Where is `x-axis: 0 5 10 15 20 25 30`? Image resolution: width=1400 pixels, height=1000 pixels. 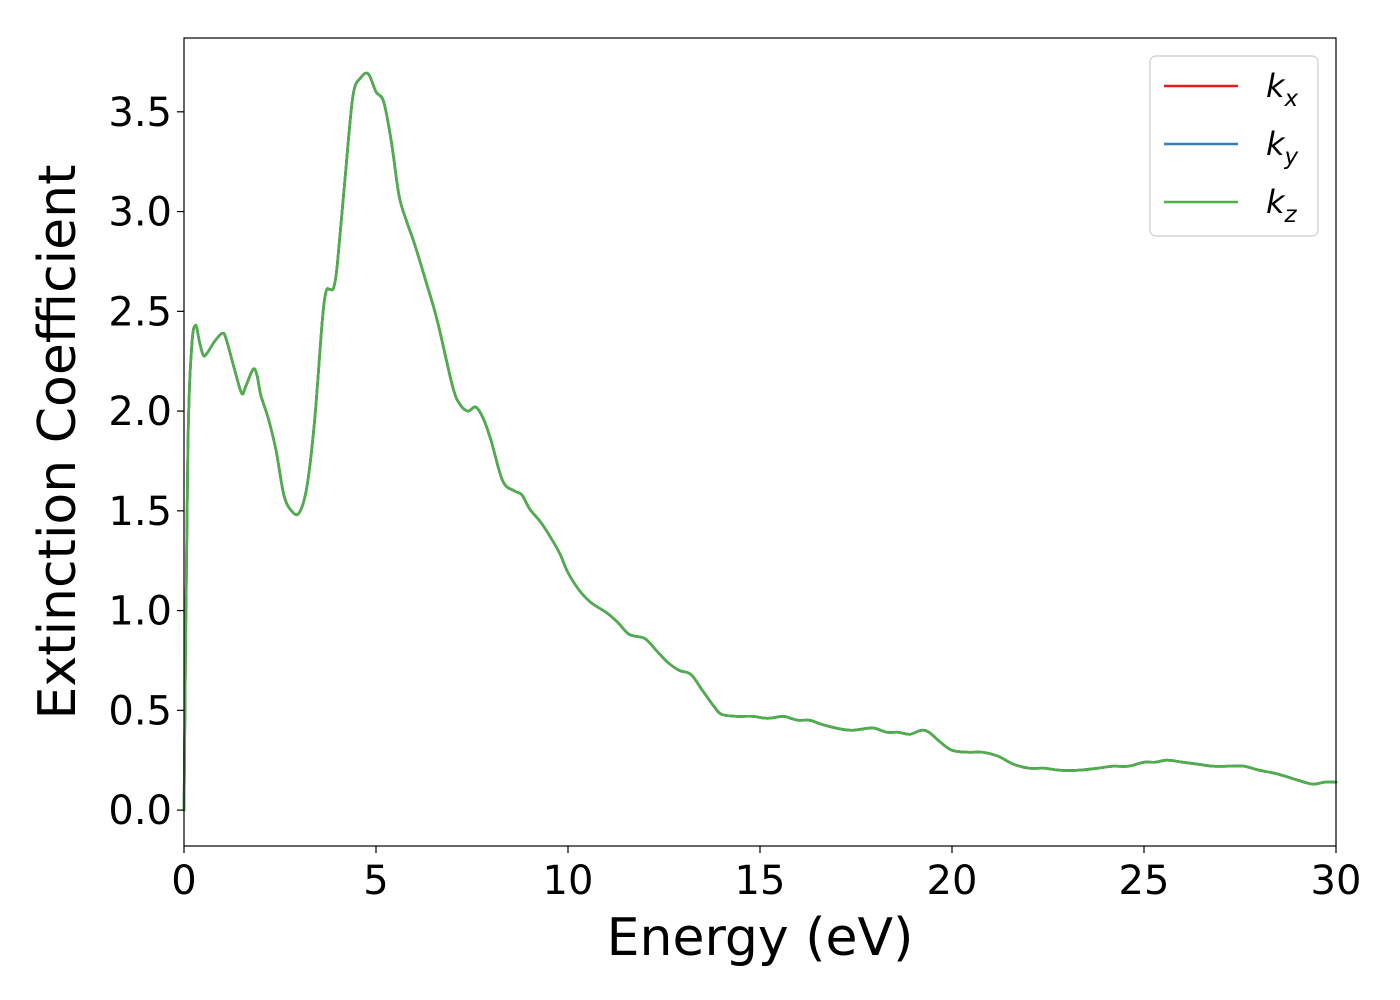
x-axis: 0 5 10 15 20 25 30 is located at coordinates (766, 875).